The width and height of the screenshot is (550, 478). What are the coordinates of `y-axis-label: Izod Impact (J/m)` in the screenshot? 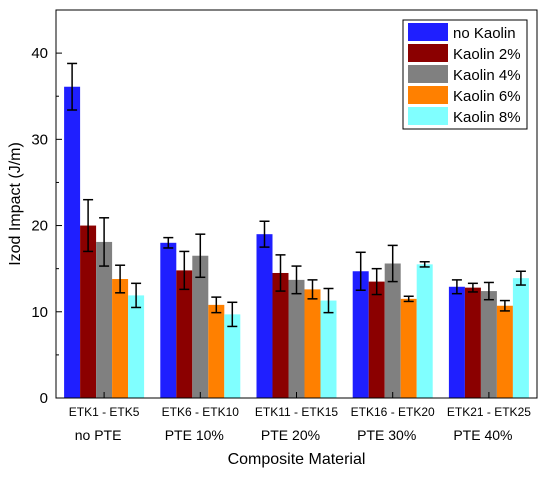 It's located at (15, 204).